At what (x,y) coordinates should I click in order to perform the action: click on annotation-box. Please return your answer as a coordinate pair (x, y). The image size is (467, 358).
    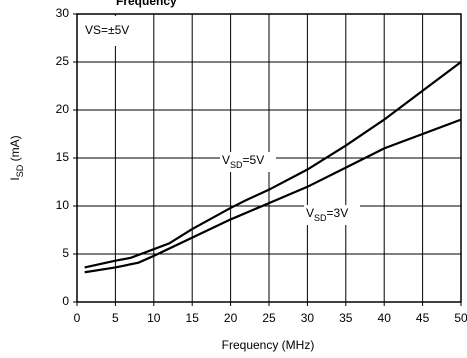
    Looking at the image, I should click on (109, 31).